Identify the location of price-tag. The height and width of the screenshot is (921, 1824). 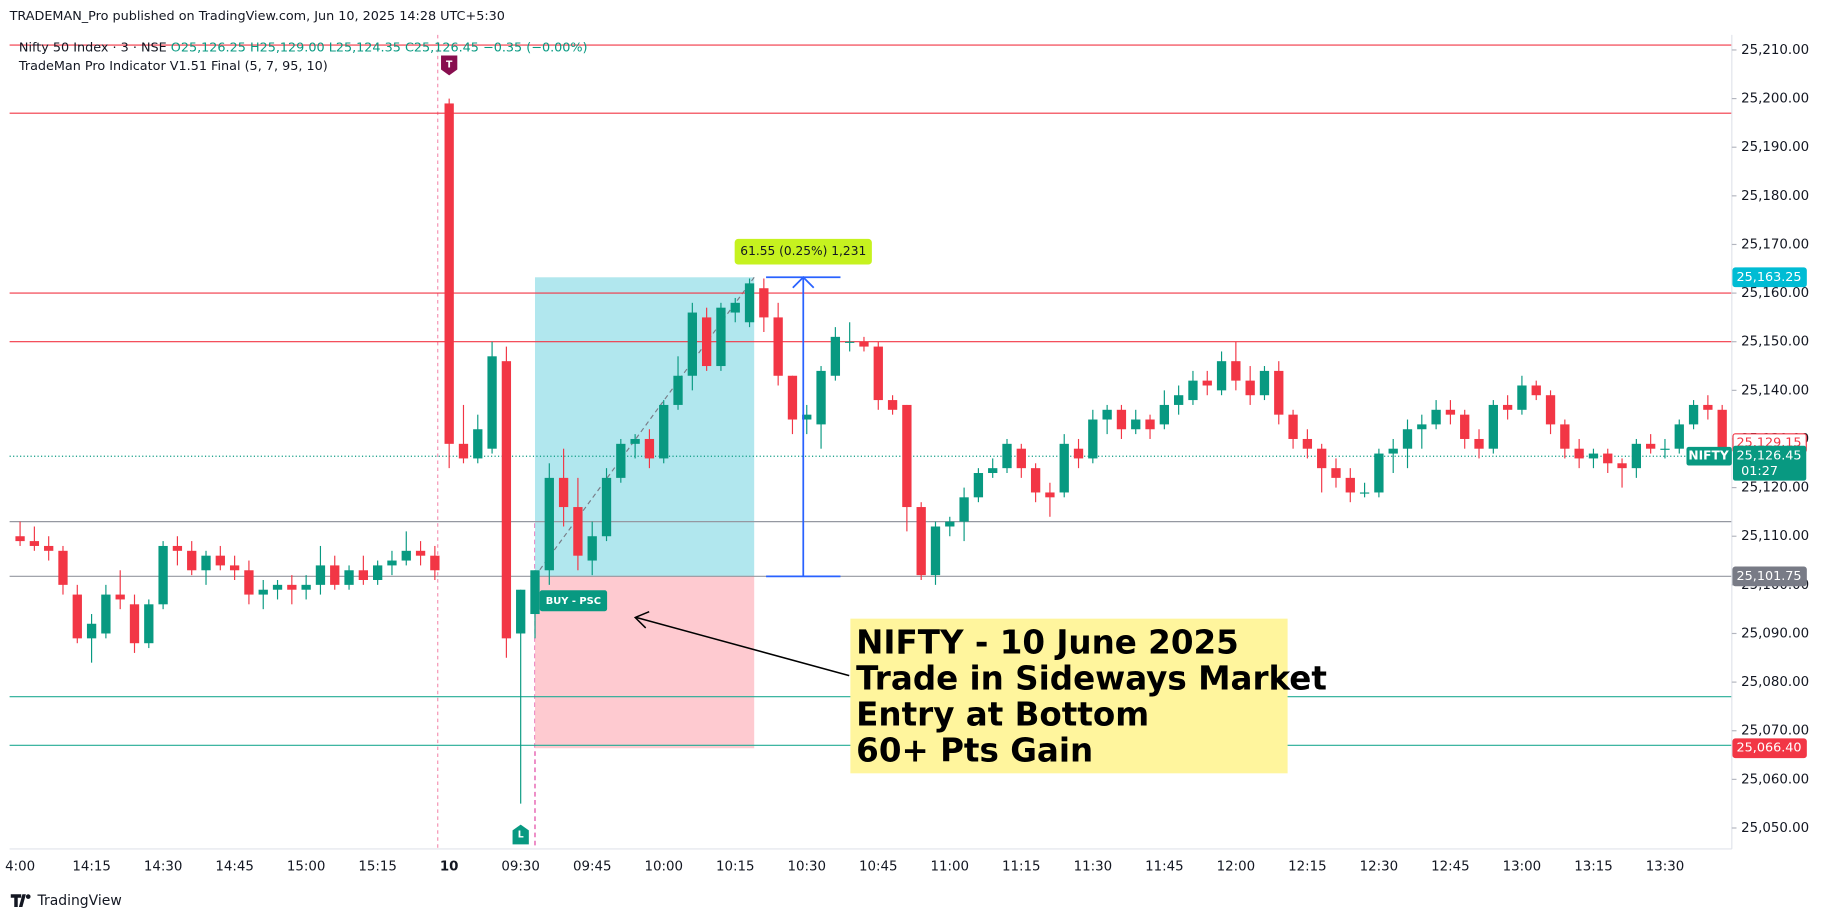
(1769, 748).